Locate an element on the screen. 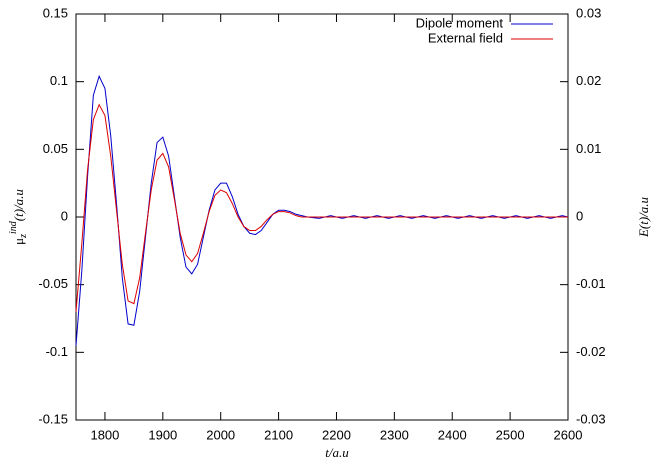 Image resolution: width=664 pixels, height=465 pixels. x-tick-label: 2400 is located at coordinates (452, 434).